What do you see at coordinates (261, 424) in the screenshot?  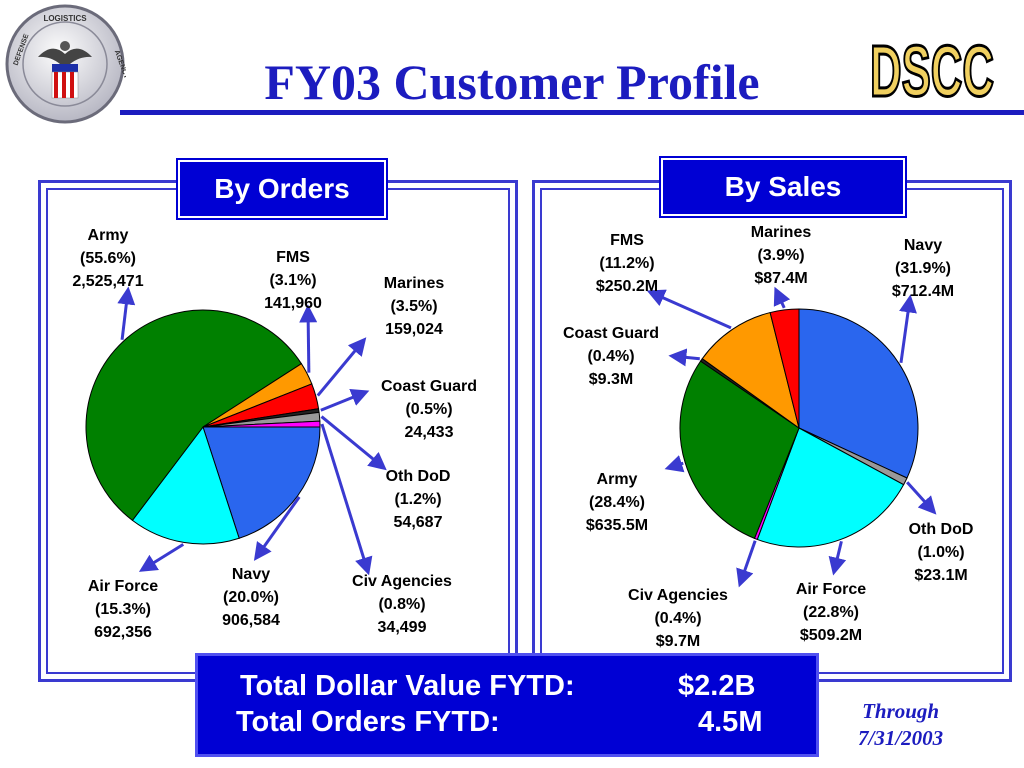 I see `orders-slice-civ-agencies` at bounding box center [261, 424].